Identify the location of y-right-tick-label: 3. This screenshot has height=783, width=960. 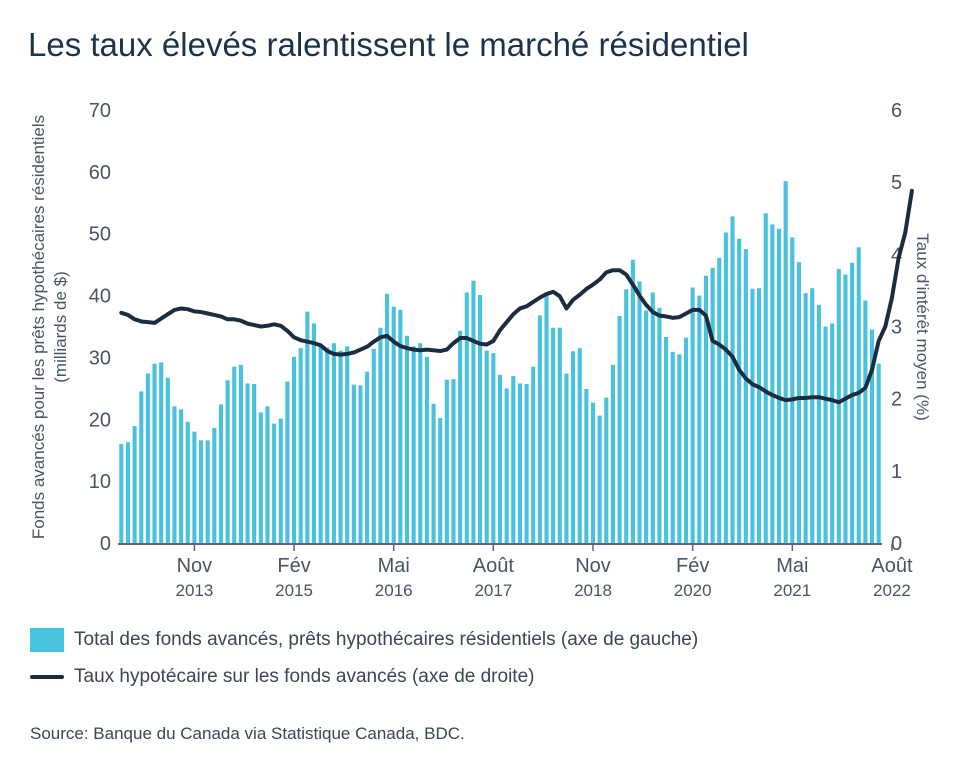
(896, 328).